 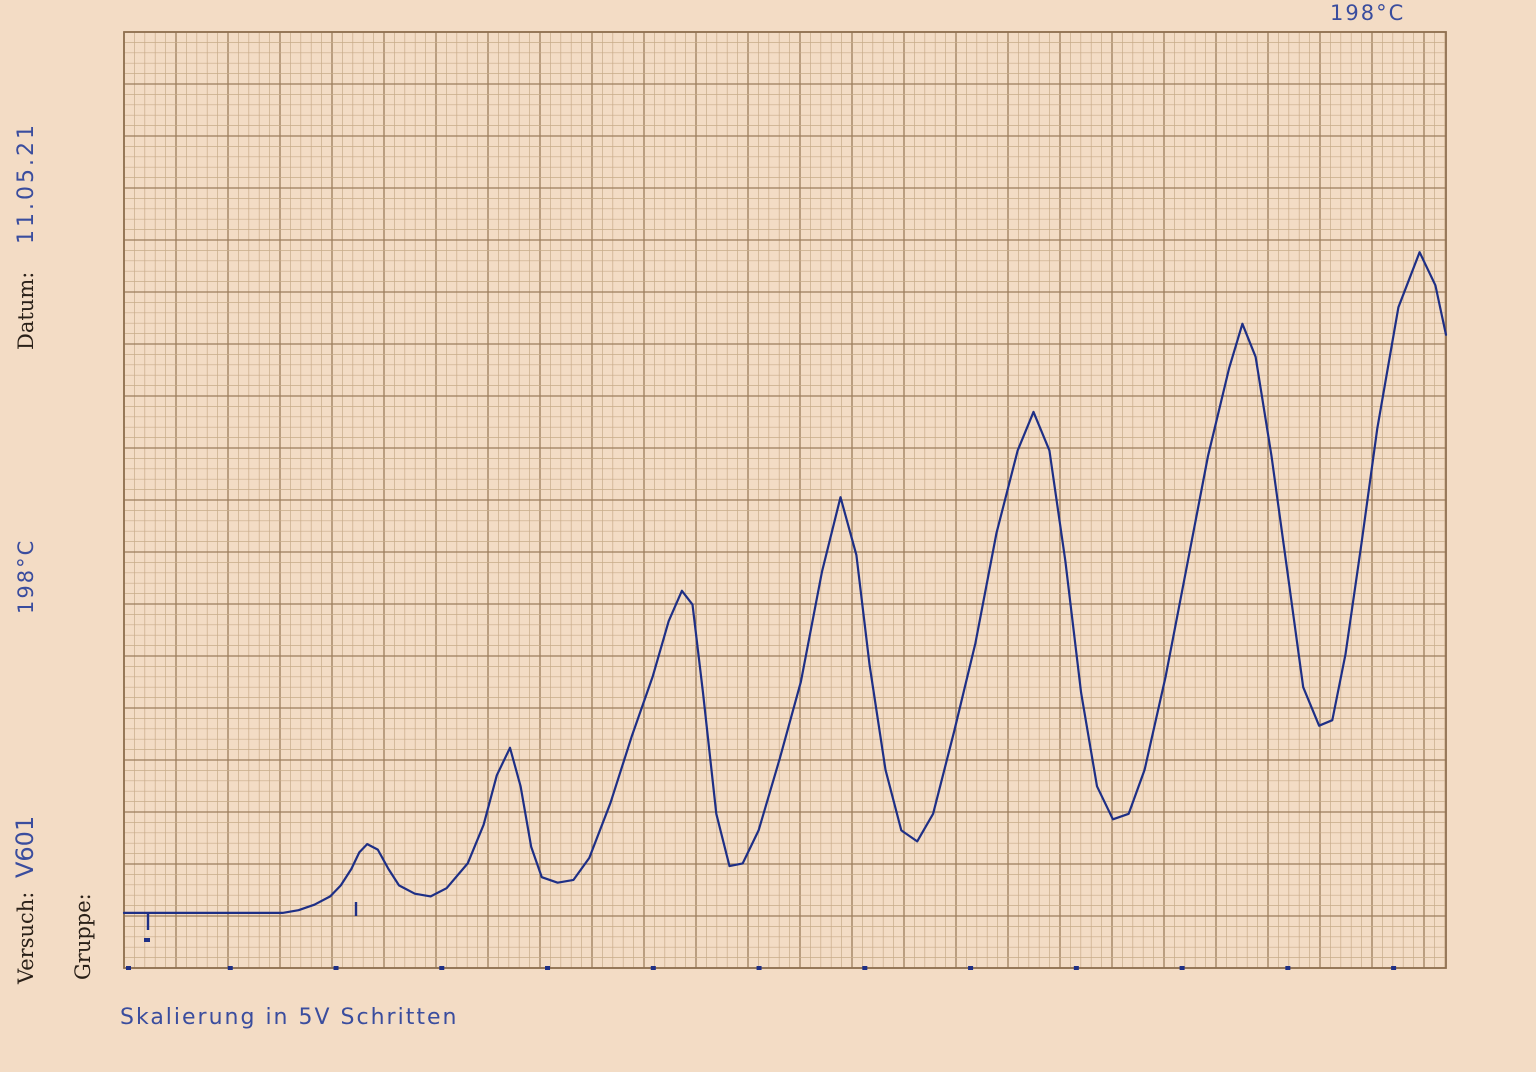 I want to click on gruppe-label: Gruppe:, so click(x=83, y=936).